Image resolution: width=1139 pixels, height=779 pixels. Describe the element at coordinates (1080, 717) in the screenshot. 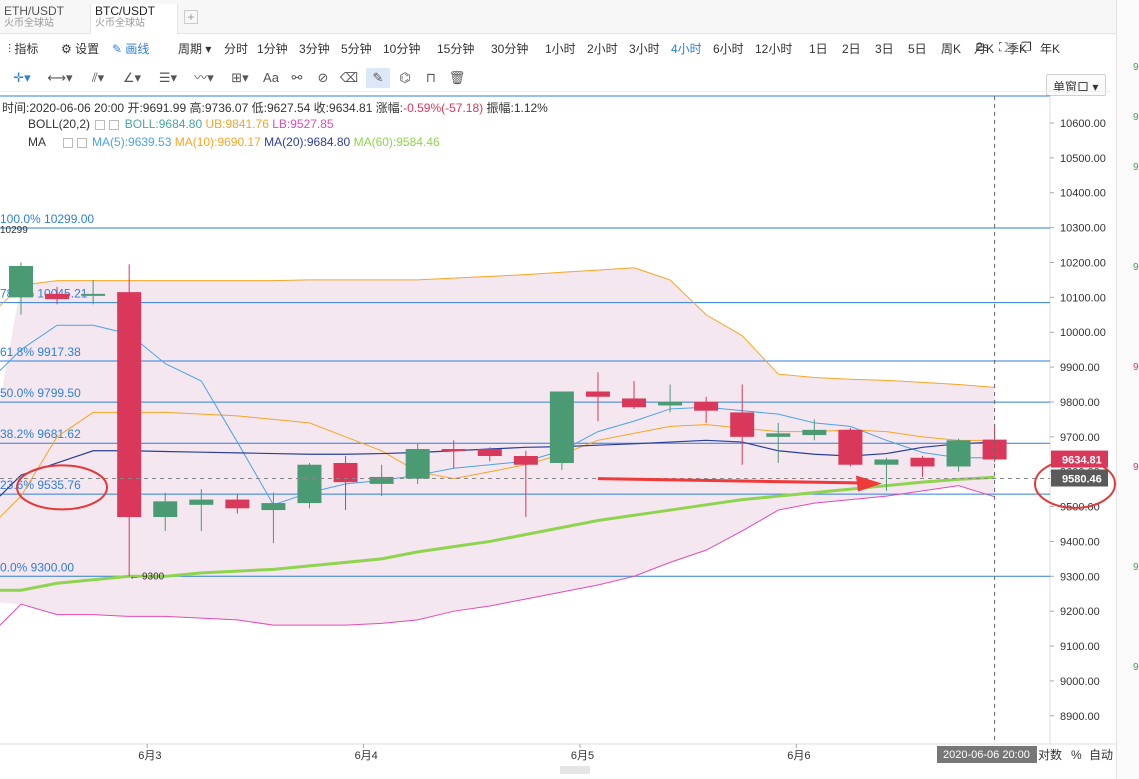

I see `price-tick-label: 8900.00` at that location.